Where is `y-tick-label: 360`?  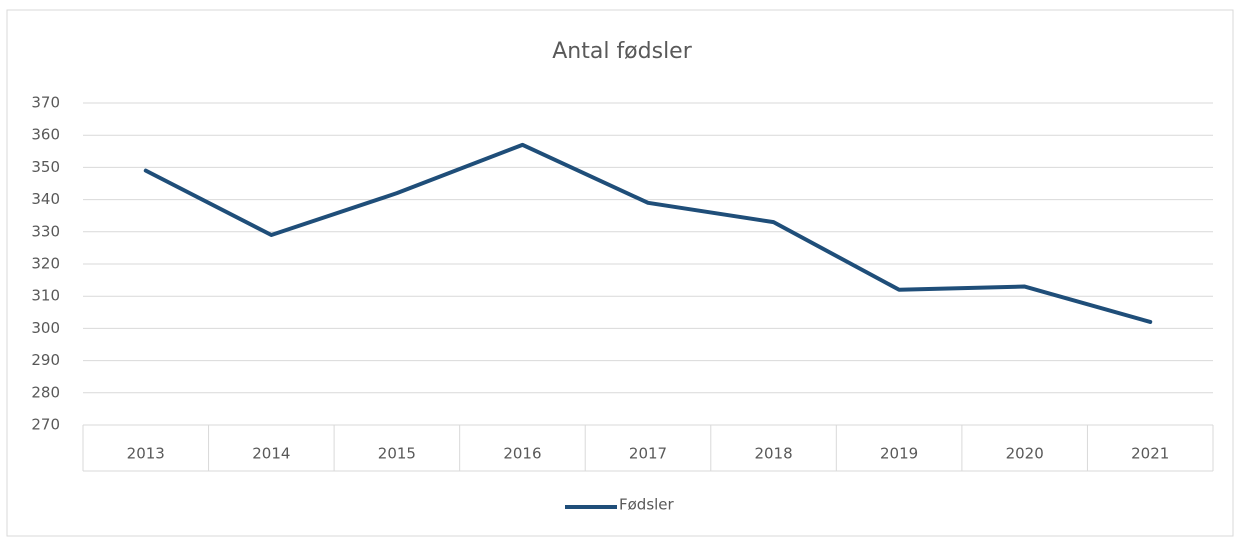 y-tick-label: 360 is located at coordinates (45, 135).